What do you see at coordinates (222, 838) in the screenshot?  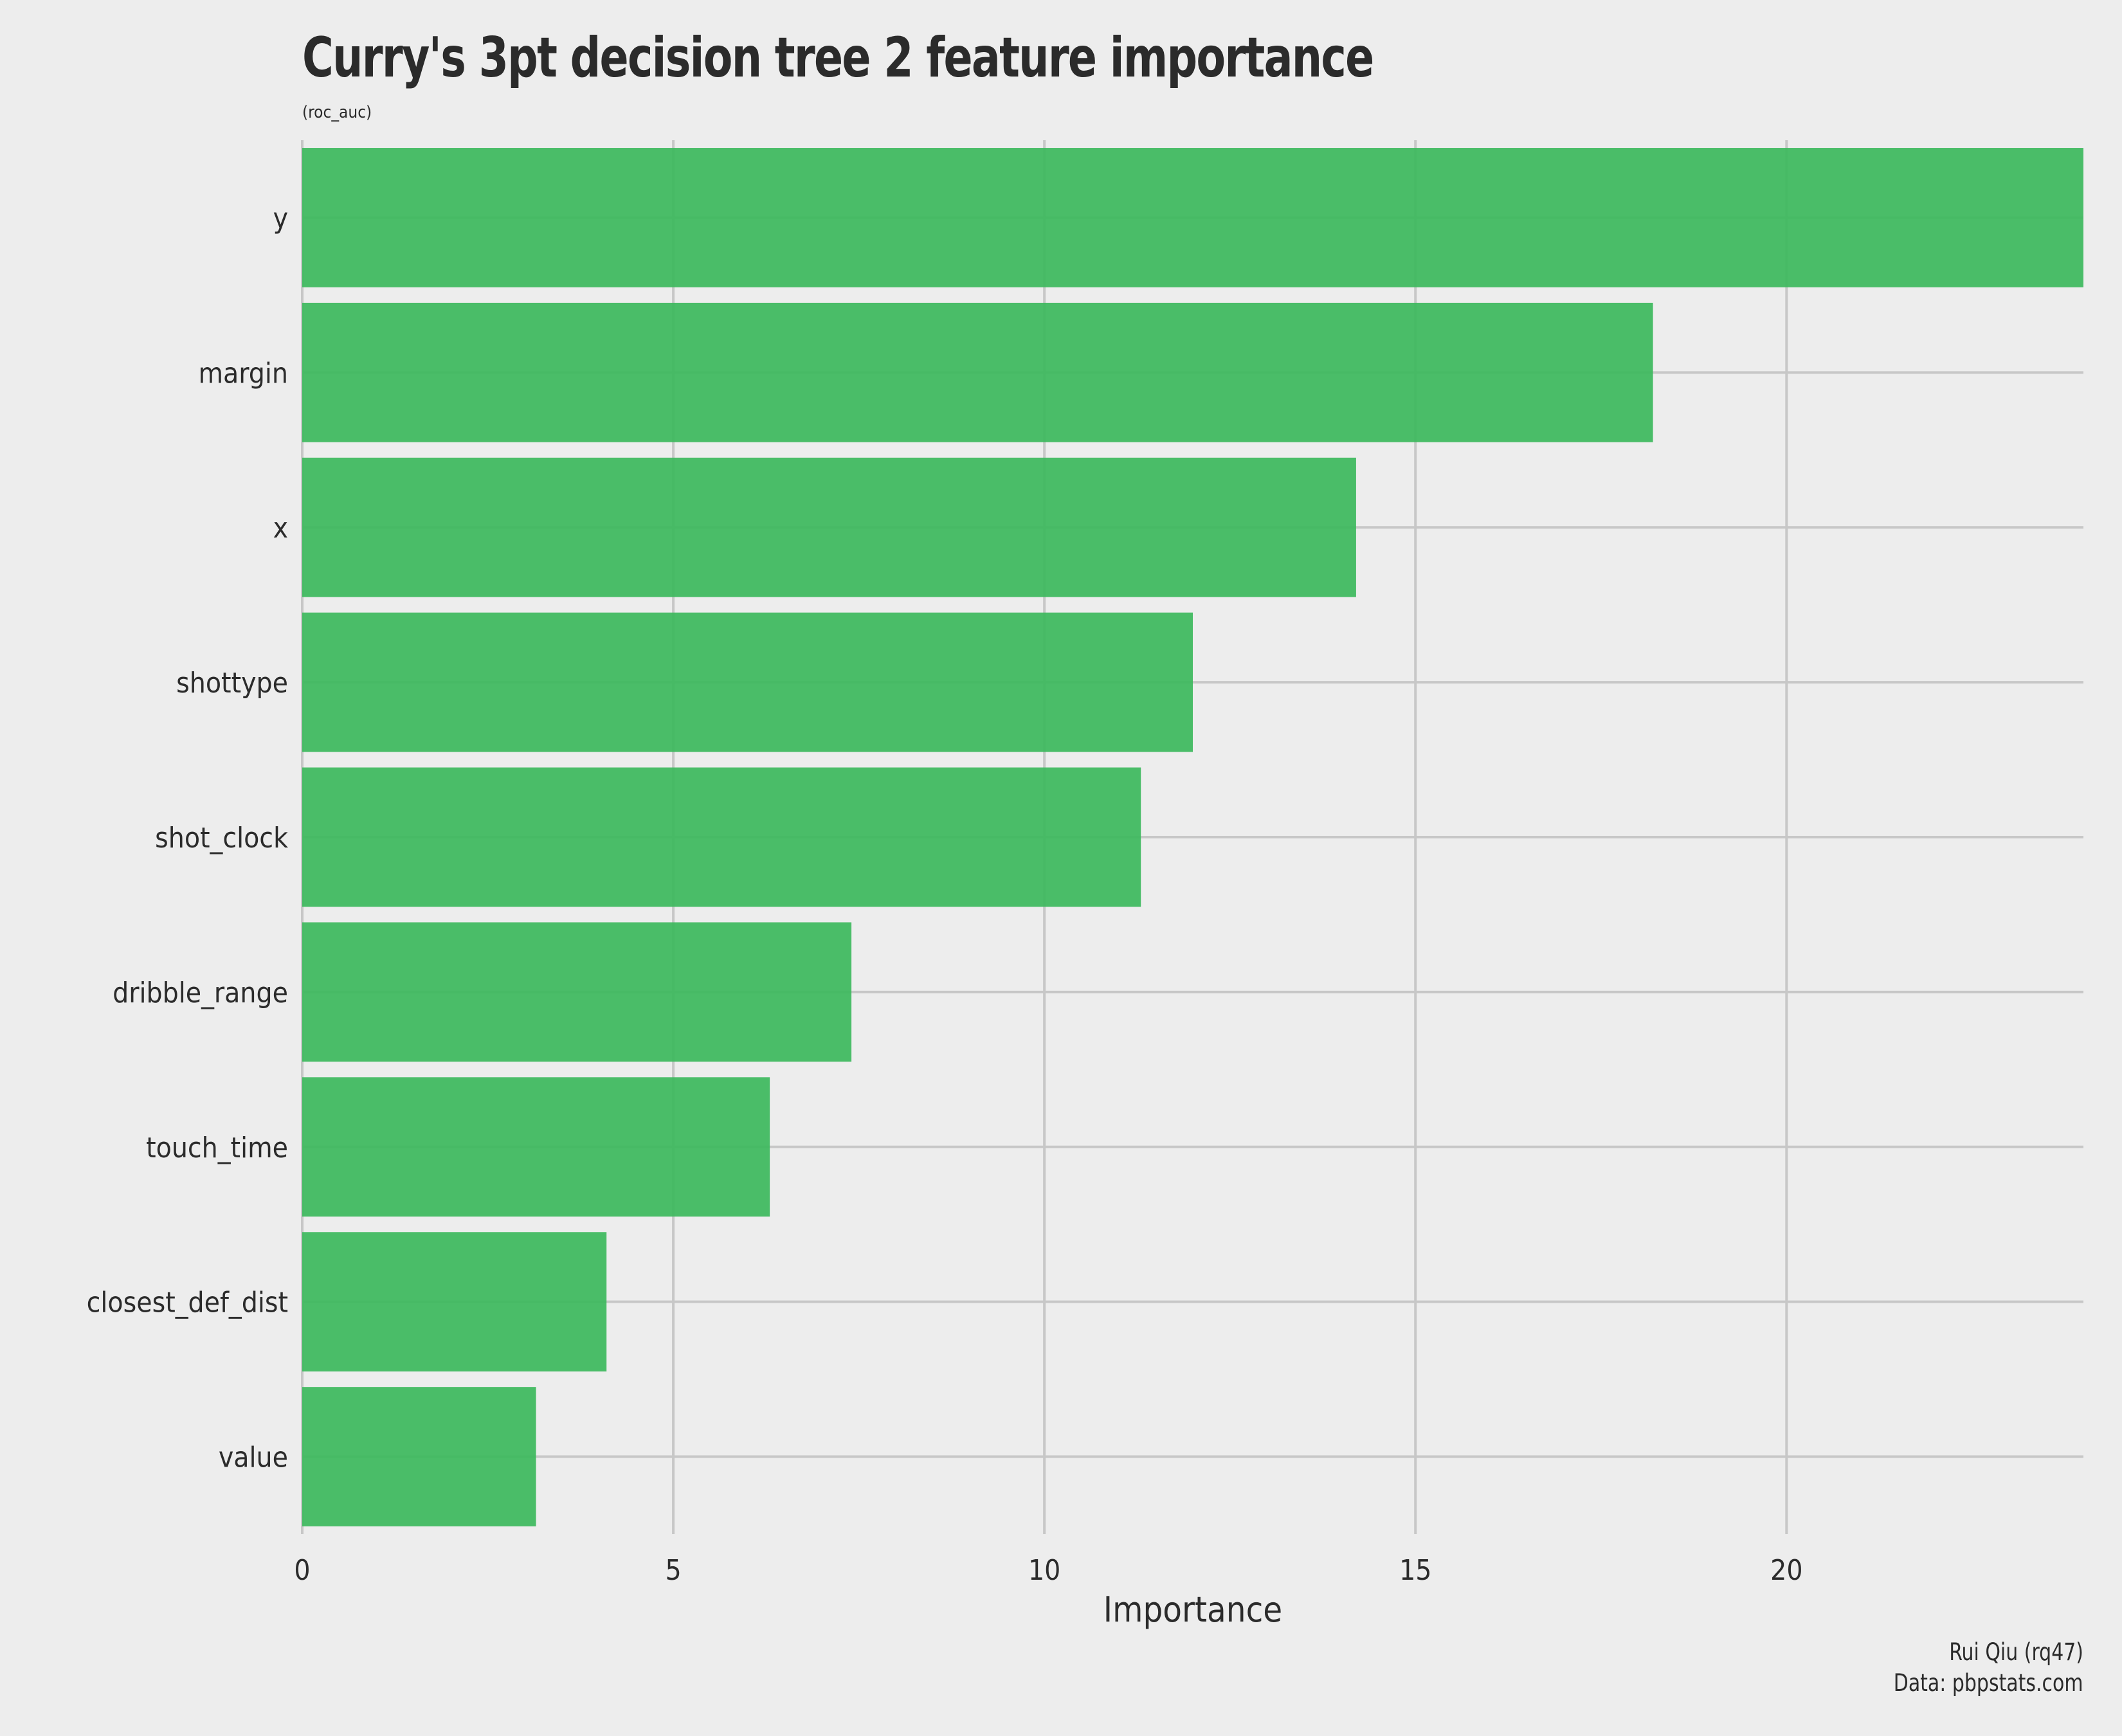 I see `y-tick-label: shot_clock` at bounding box center [222, 838].